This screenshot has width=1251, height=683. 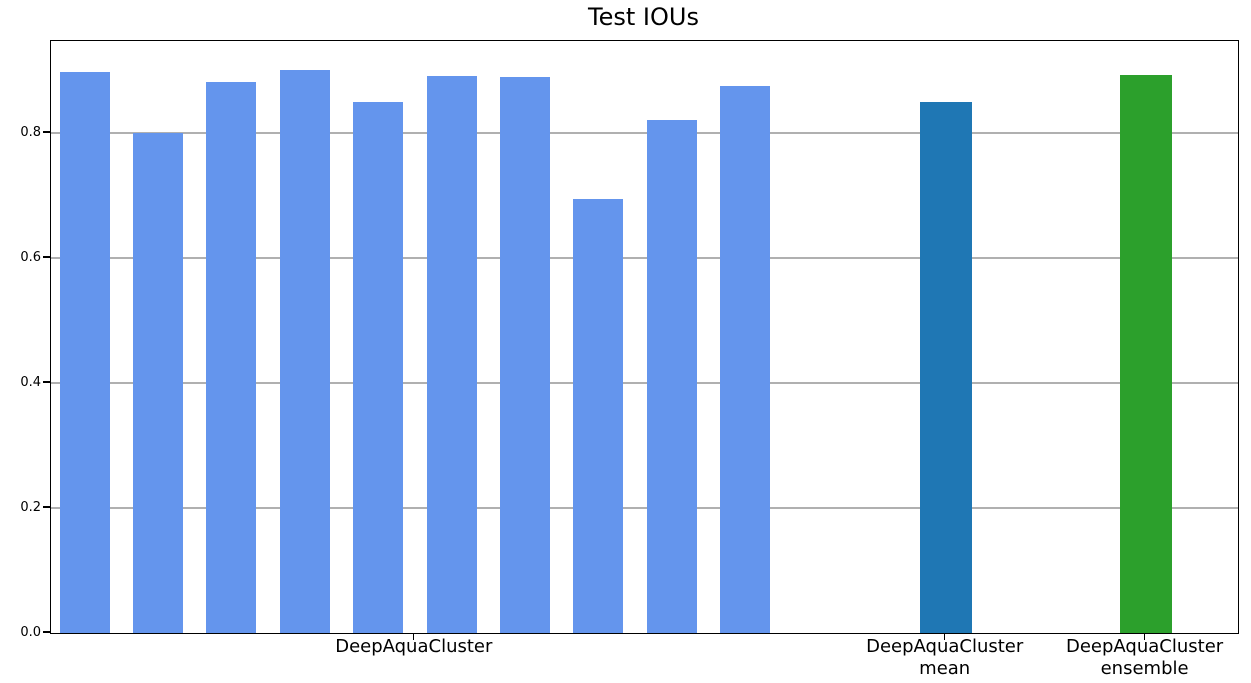 I want to click on y-tick-label: 0.8, so click(x=30, y=132).